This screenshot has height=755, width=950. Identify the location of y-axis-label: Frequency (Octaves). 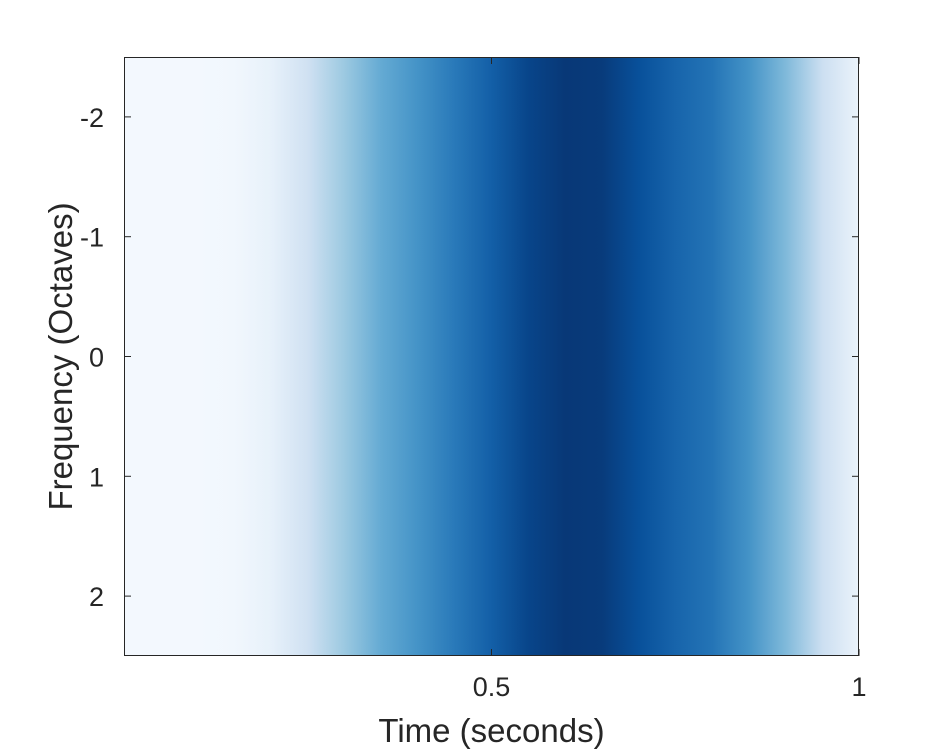
(60, 356).